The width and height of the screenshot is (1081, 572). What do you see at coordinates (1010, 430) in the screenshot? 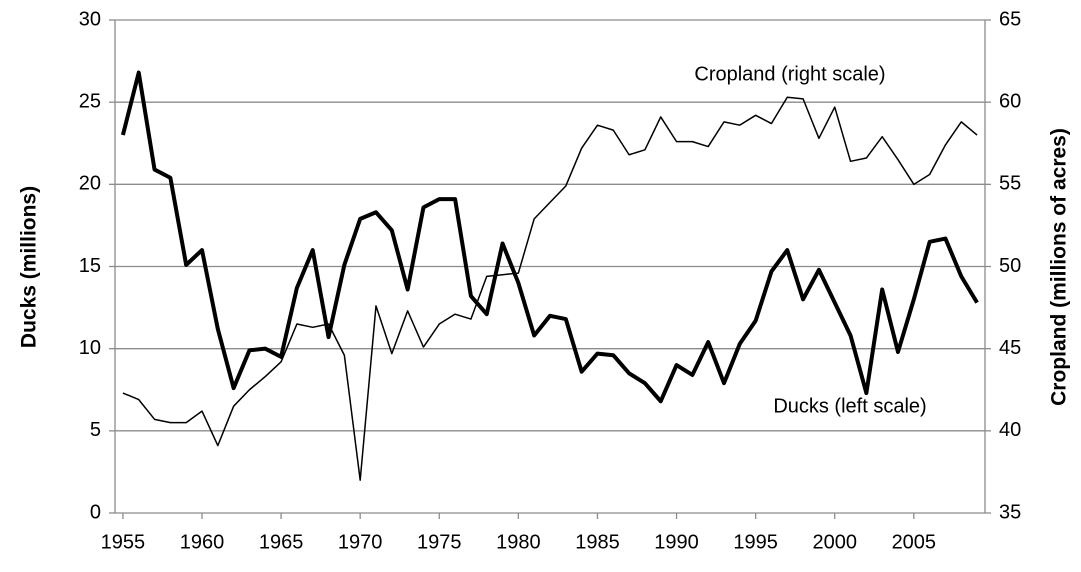
I see `y2-tick-label: 40` at bounding box center [1010, 430].